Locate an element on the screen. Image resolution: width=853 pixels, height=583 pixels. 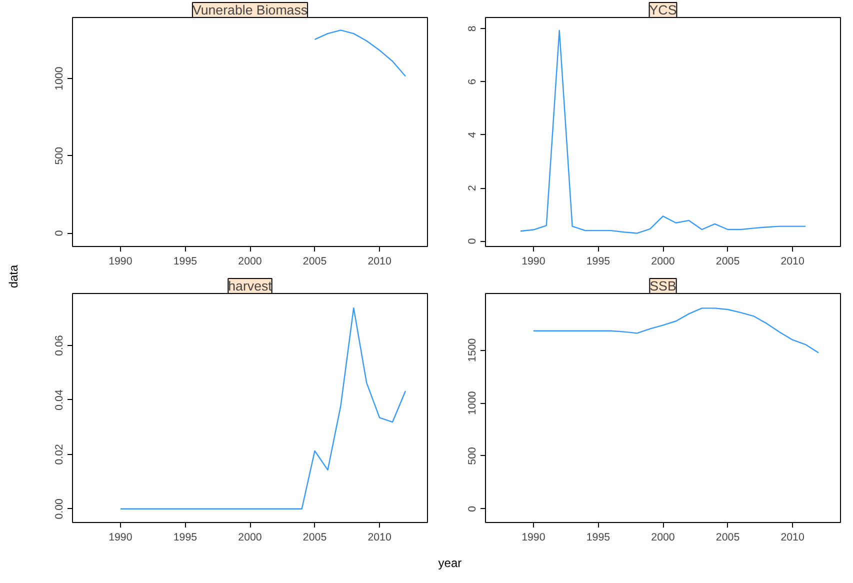
x-axis-title: year is located at coordinates (450, 563).